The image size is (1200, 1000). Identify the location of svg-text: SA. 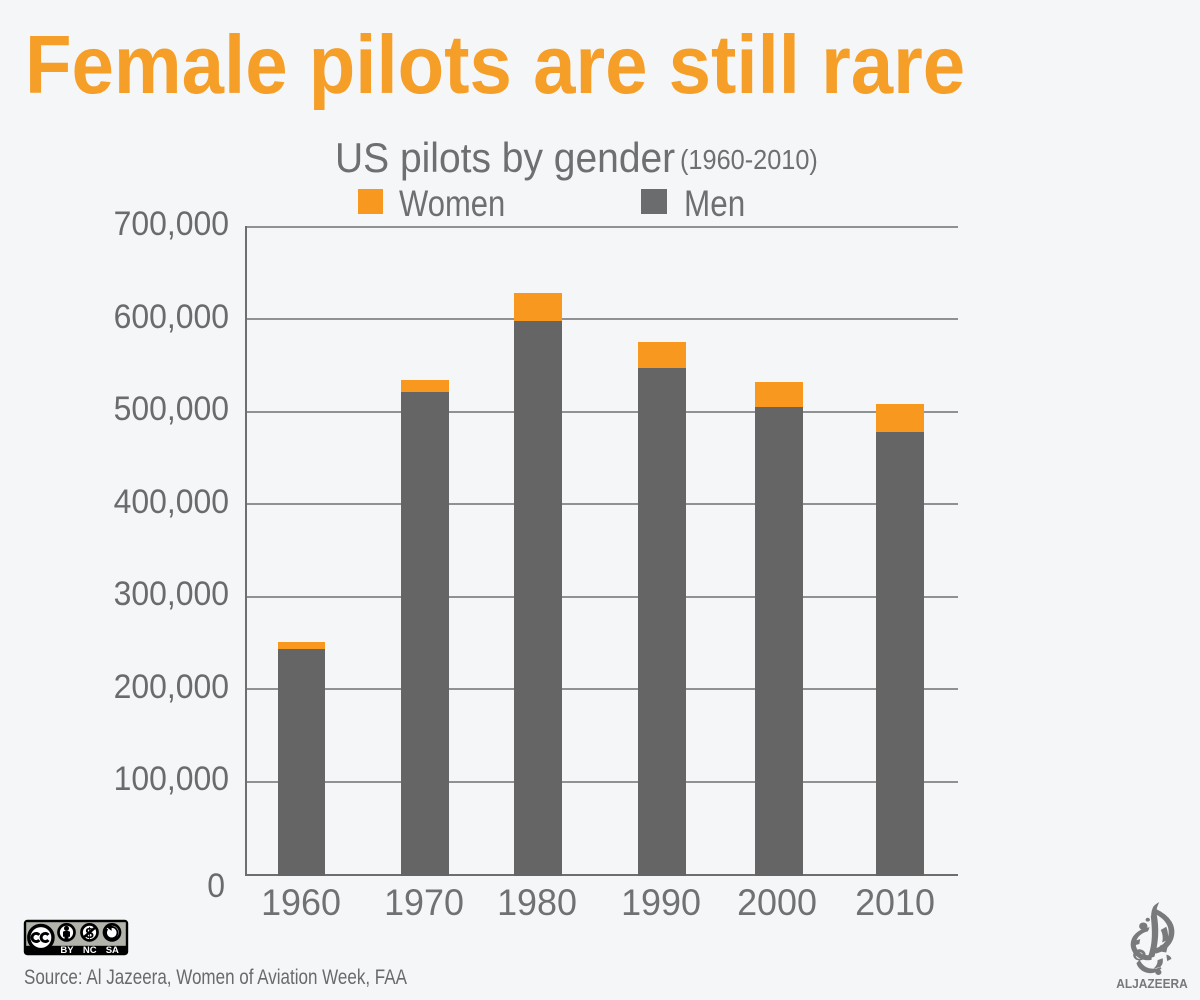
(112, 950).